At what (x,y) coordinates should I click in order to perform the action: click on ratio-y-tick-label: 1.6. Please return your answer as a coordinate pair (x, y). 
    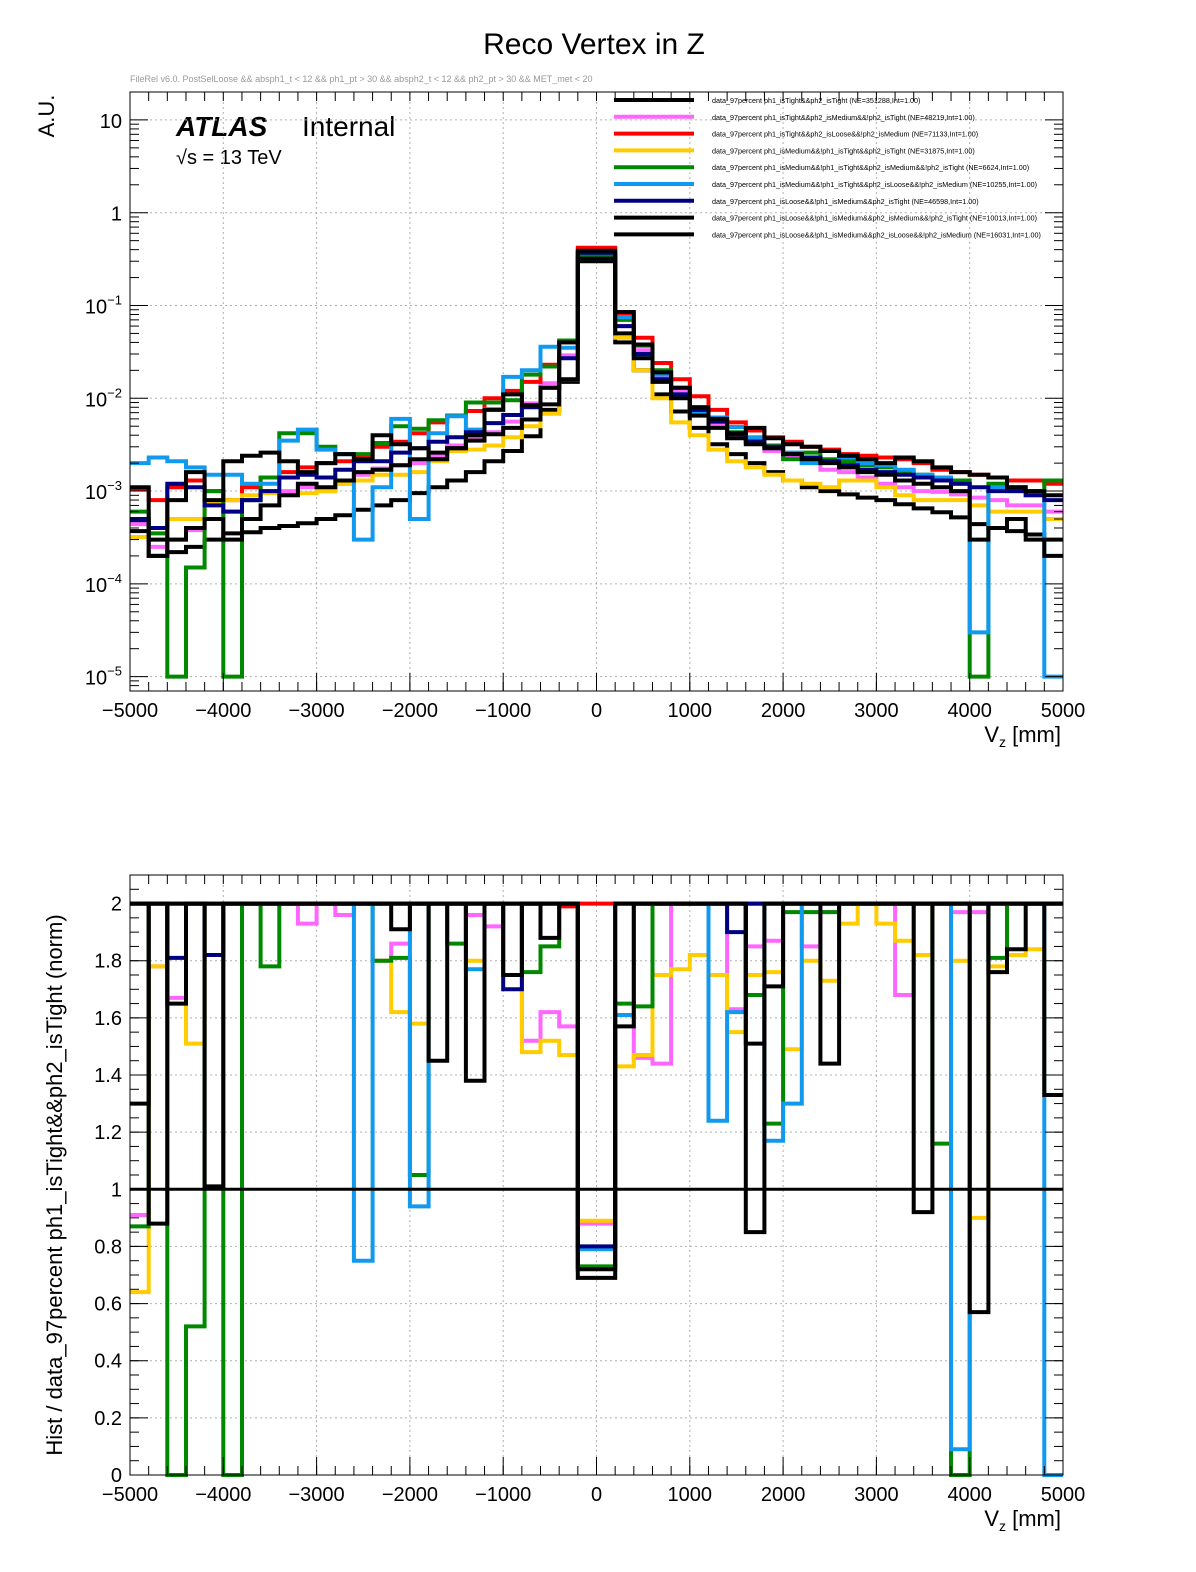
    Looking at the image, I should click on (108, 1019).